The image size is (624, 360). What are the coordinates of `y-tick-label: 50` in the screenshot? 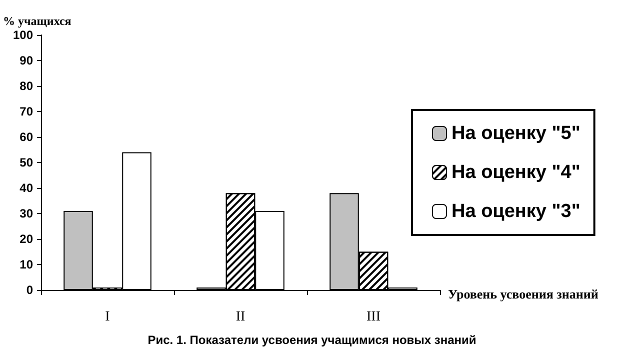 It's located at (27, 163).